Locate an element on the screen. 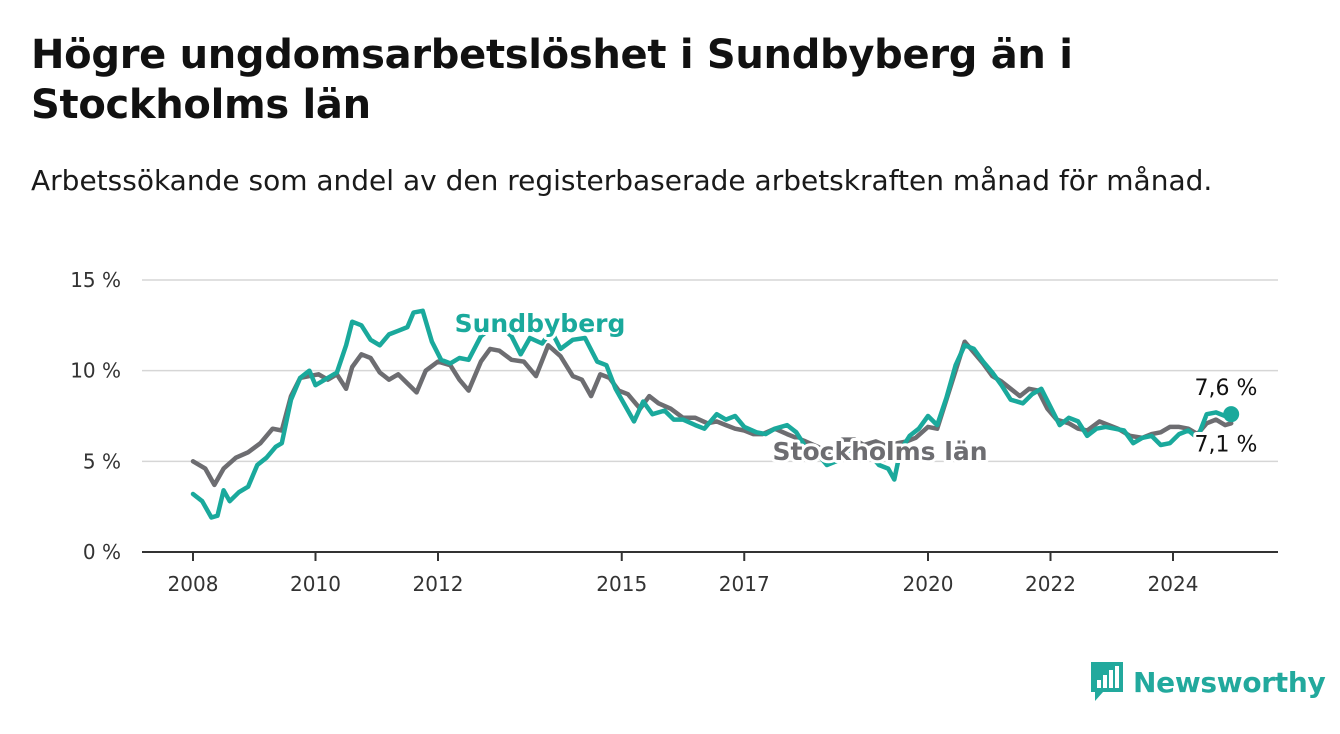  y-tick-label: 5 % is located at coordinates (102, 461).